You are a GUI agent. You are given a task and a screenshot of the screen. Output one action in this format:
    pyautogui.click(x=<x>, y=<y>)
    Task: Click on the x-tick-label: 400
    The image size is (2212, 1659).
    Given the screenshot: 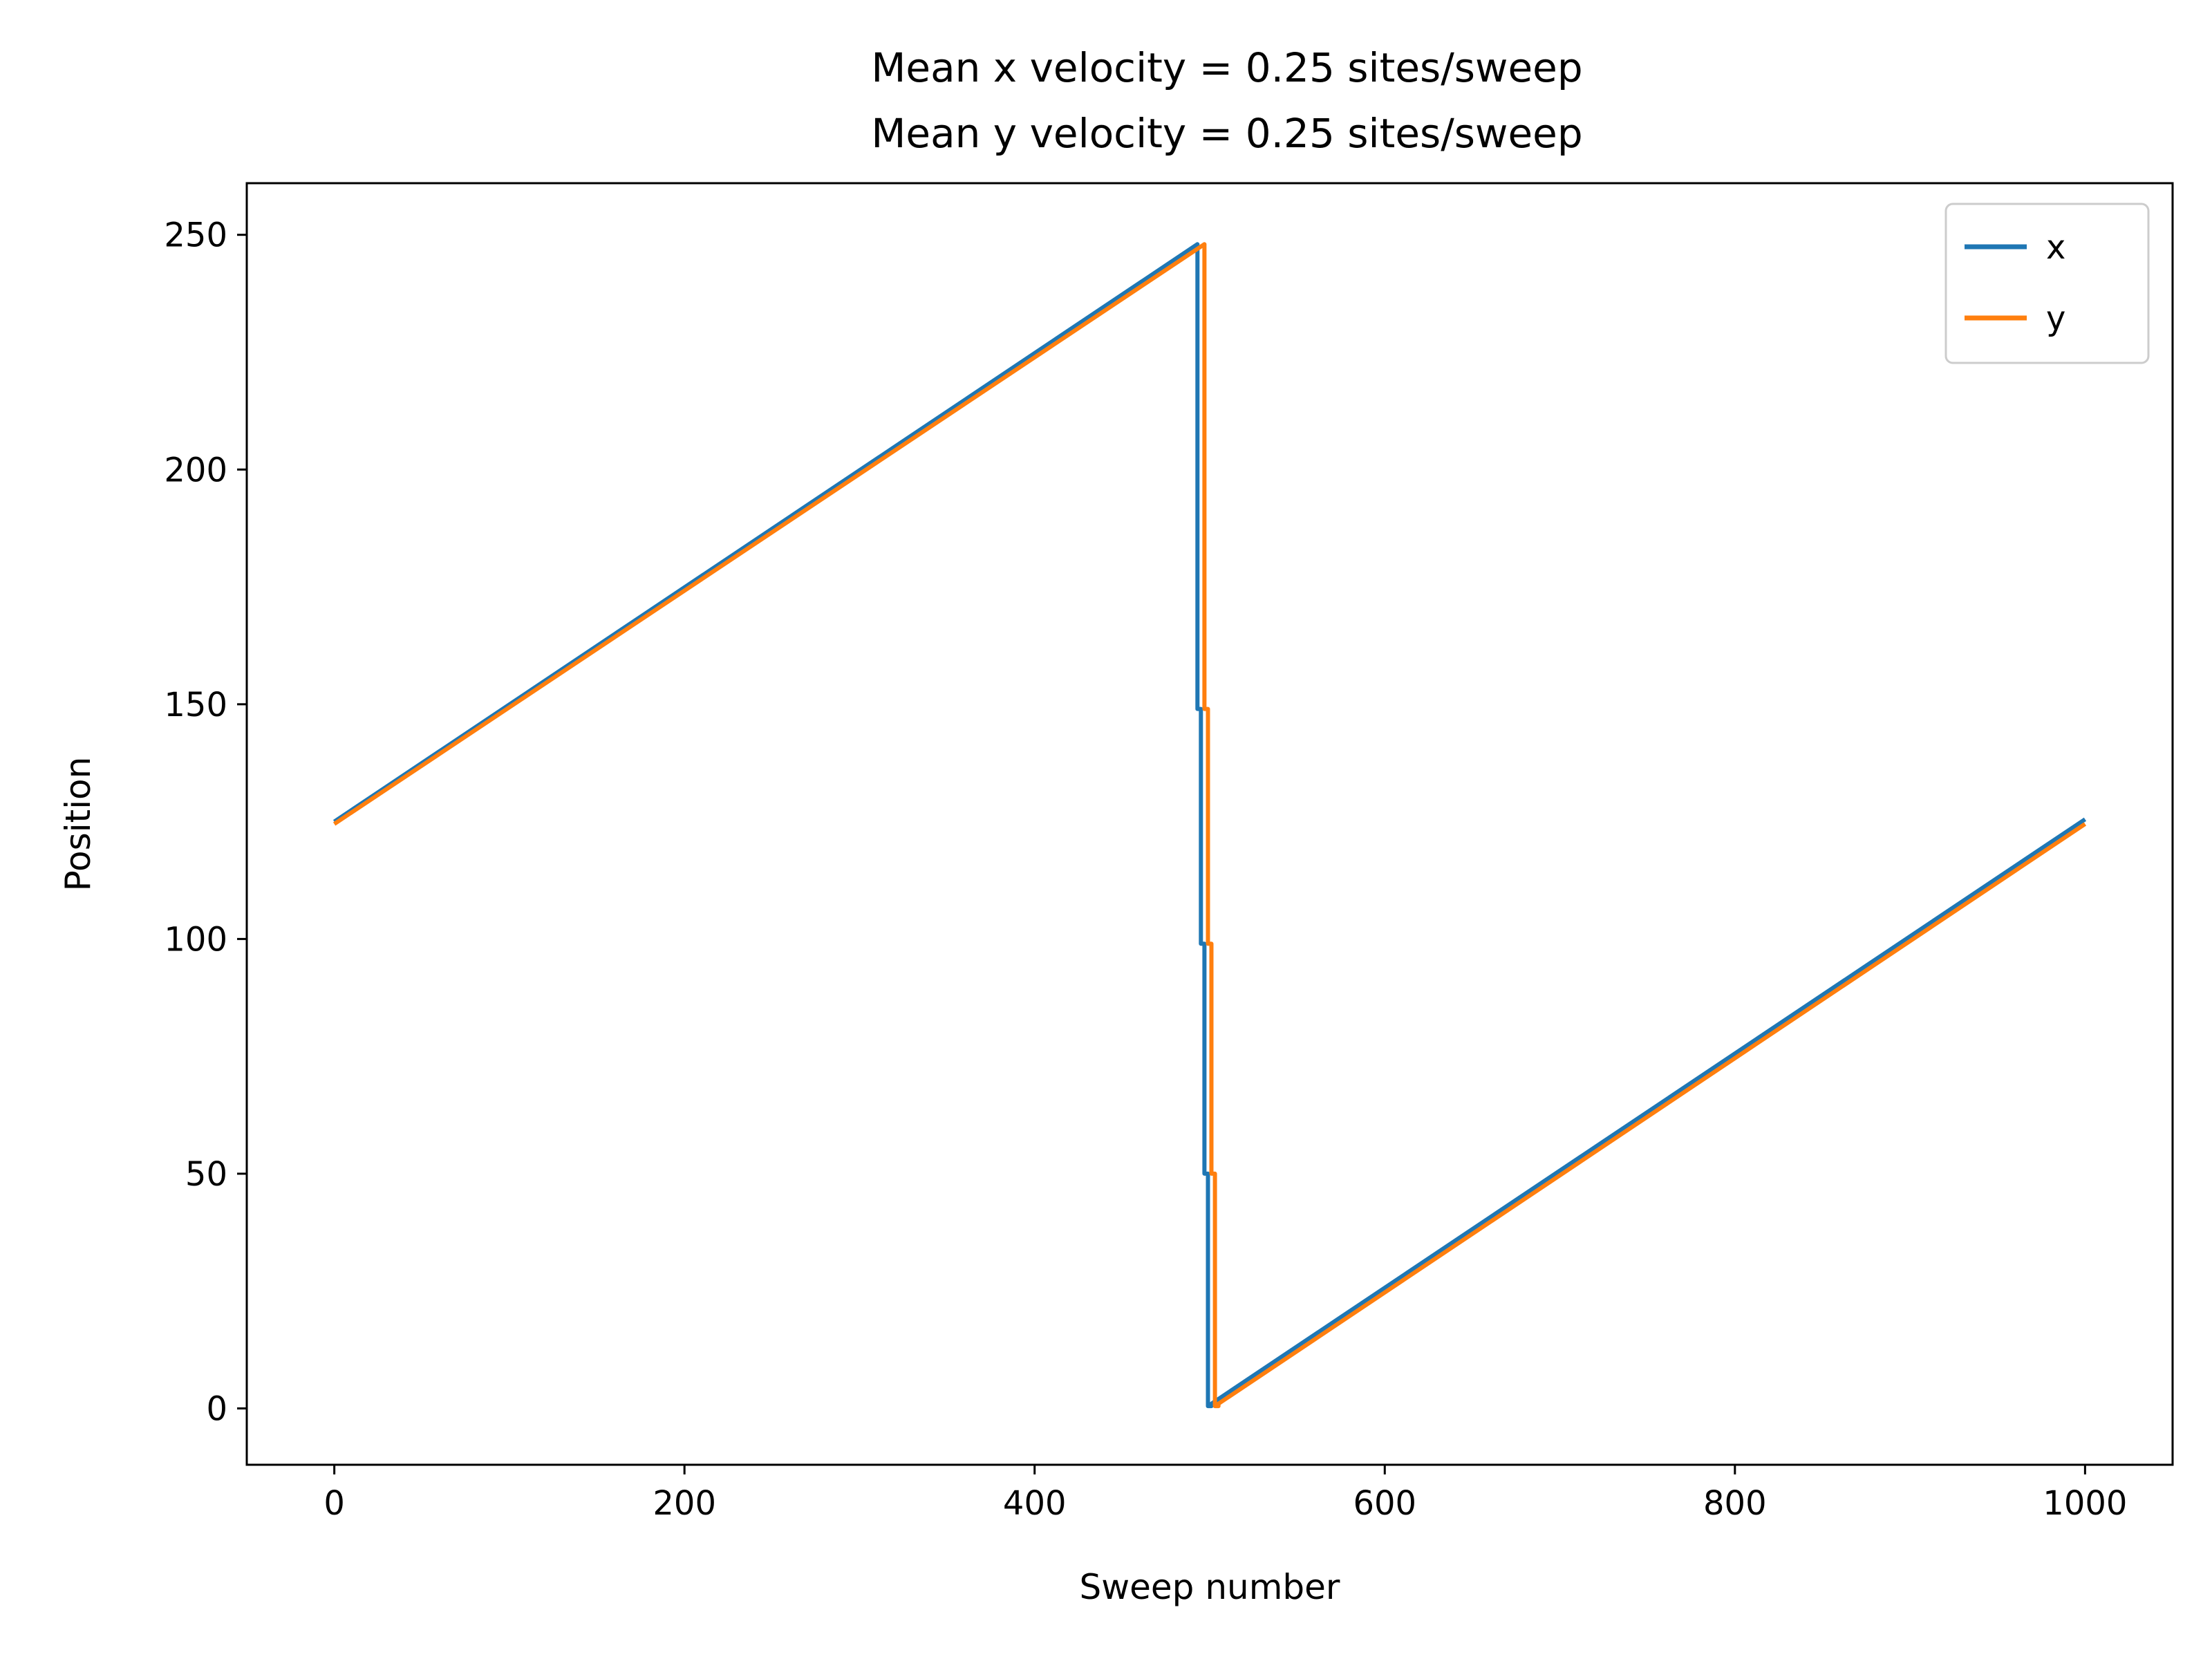 What is the action you would take?
    pyautogui.click(x=1035, y=1503)
    